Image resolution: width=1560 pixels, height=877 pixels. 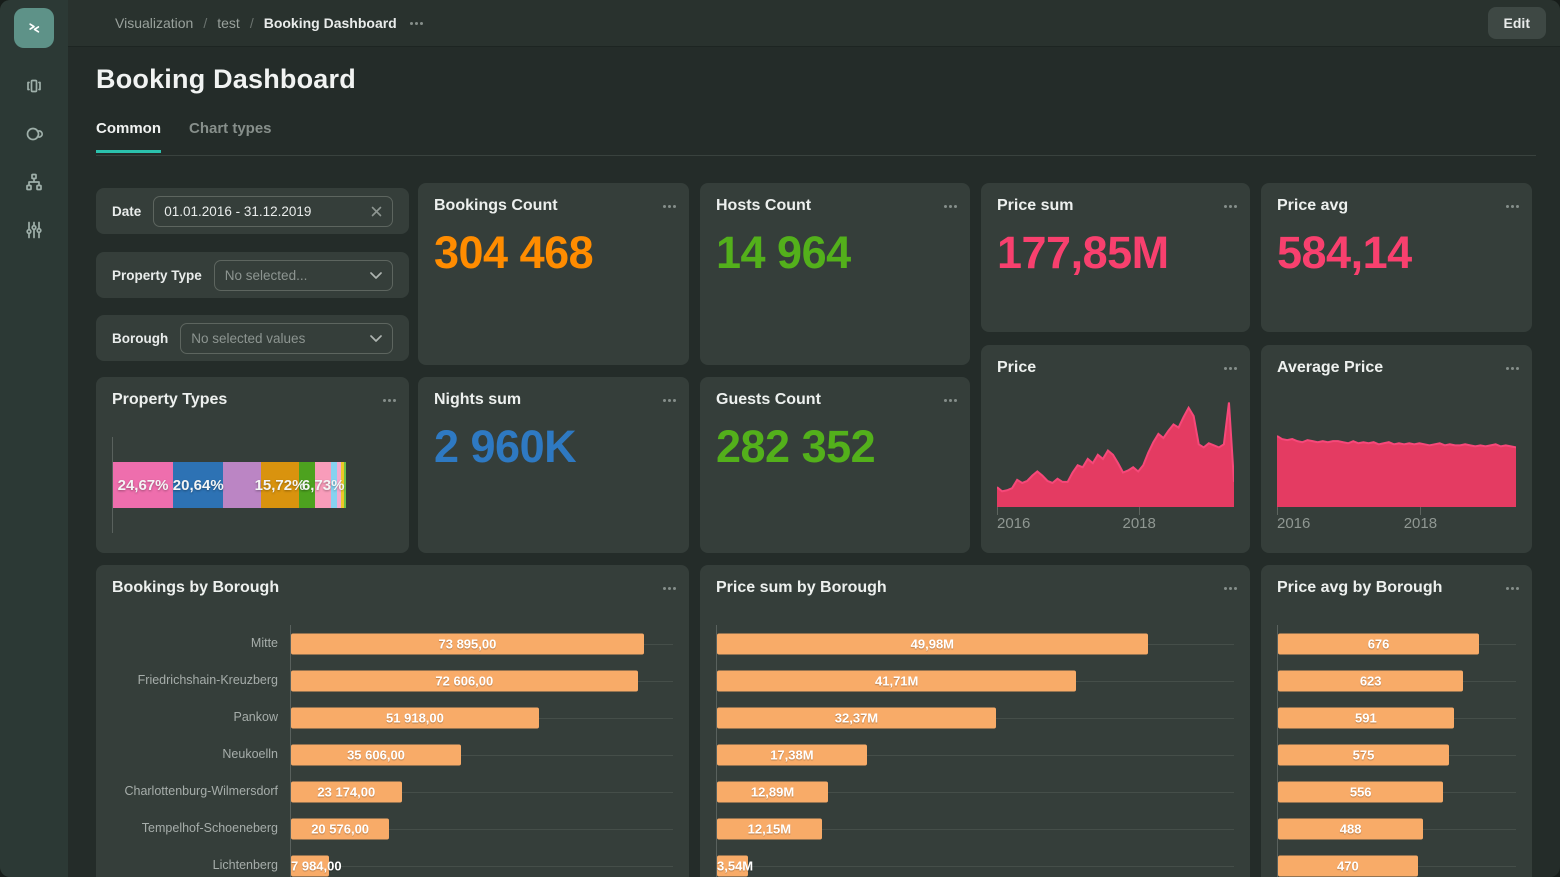 I want to click on bar-value-label: 7 984,00, so click(x=316, y=865).